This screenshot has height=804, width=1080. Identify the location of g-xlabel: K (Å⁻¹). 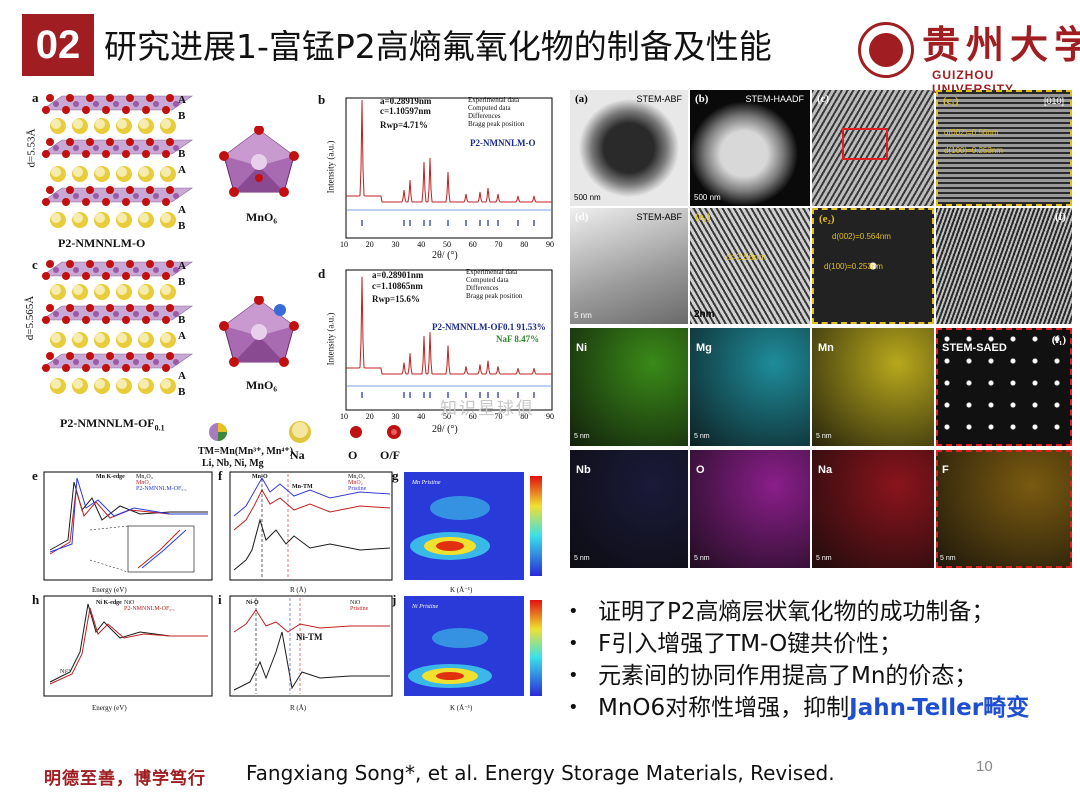
(461, 590).